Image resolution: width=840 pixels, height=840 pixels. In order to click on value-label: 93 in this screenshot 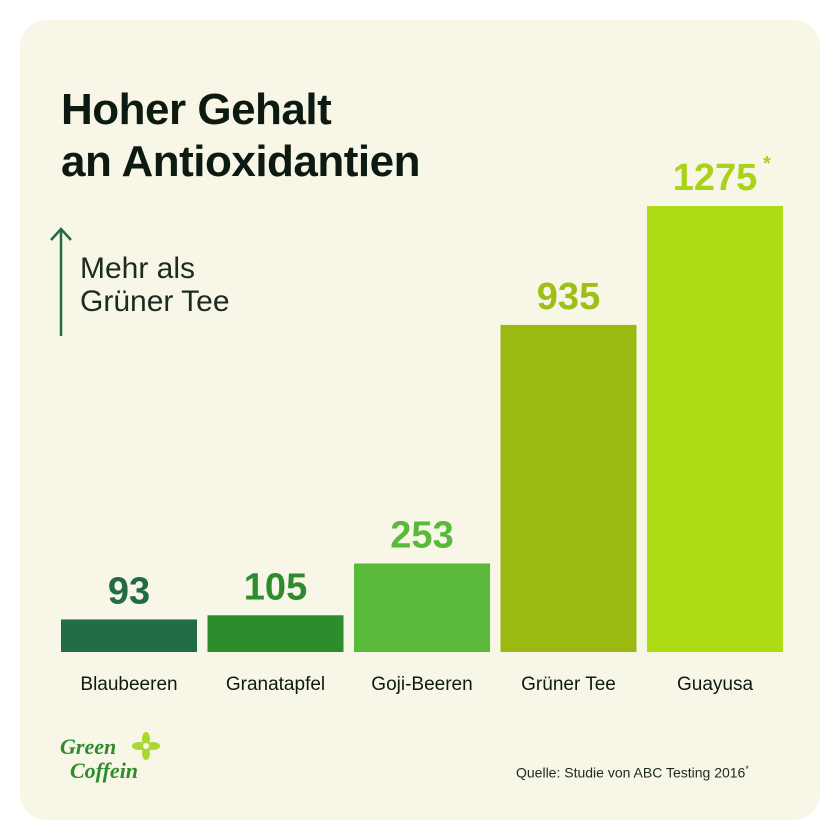, I will do `click(129, 591)`.